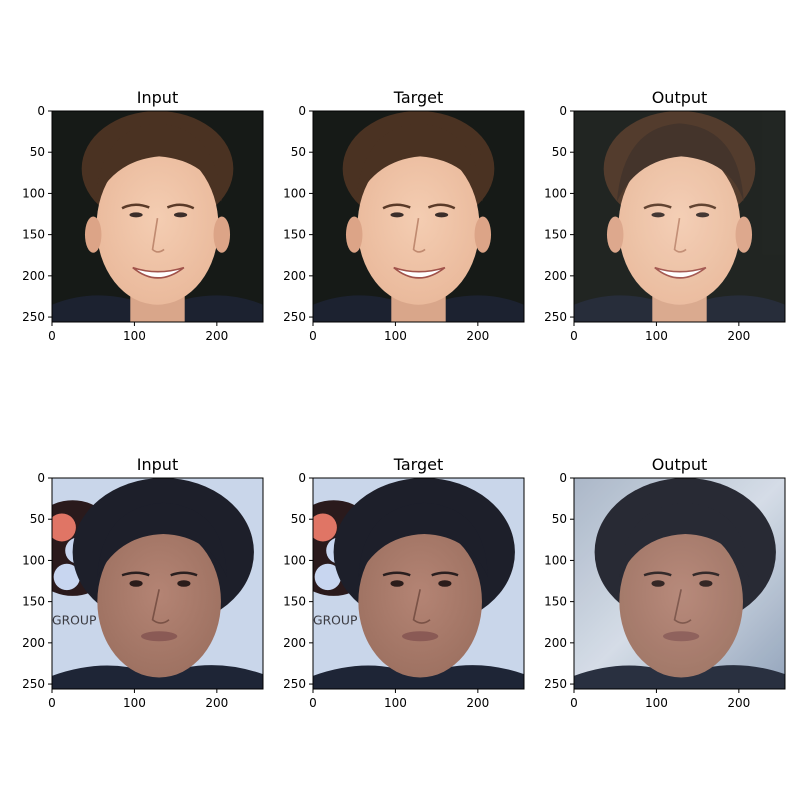  I want to click on panel-input-row-1: Input 0 100 200 0 50 100 150 200 250, so click(143, 215).